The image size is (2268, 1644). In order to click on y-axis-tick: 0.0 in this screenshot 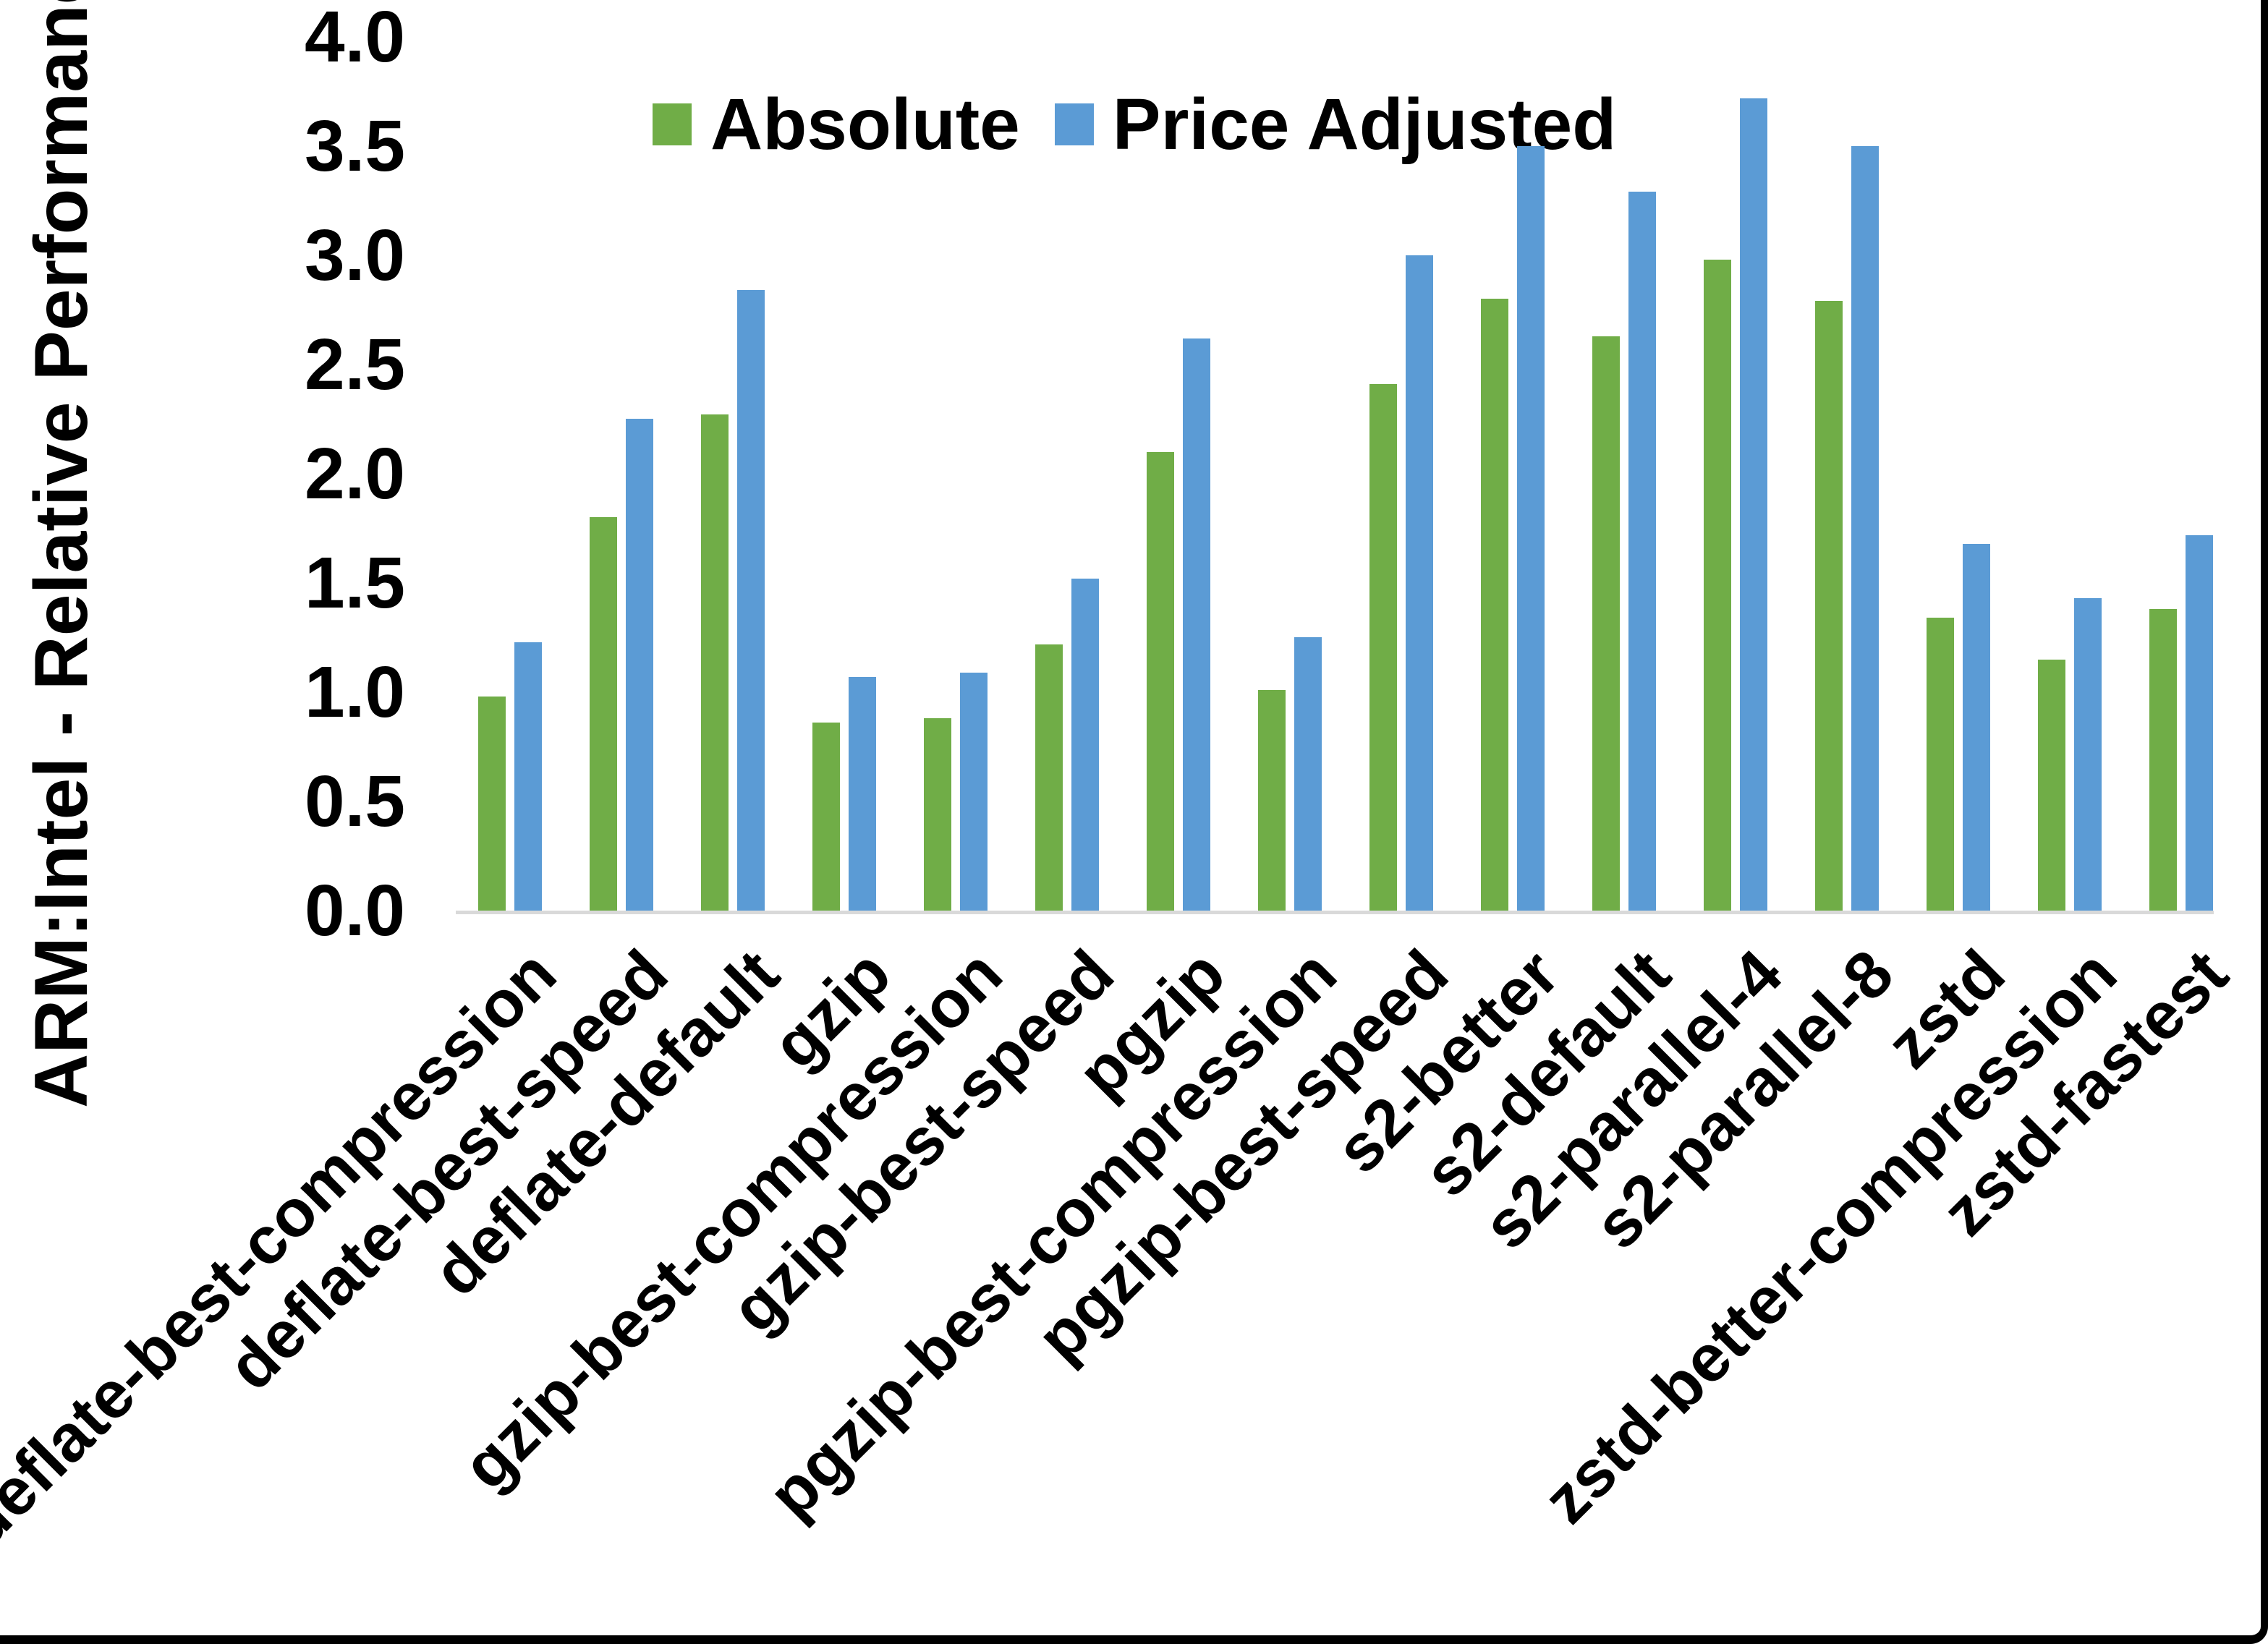, I will do `click(354, 910)`.